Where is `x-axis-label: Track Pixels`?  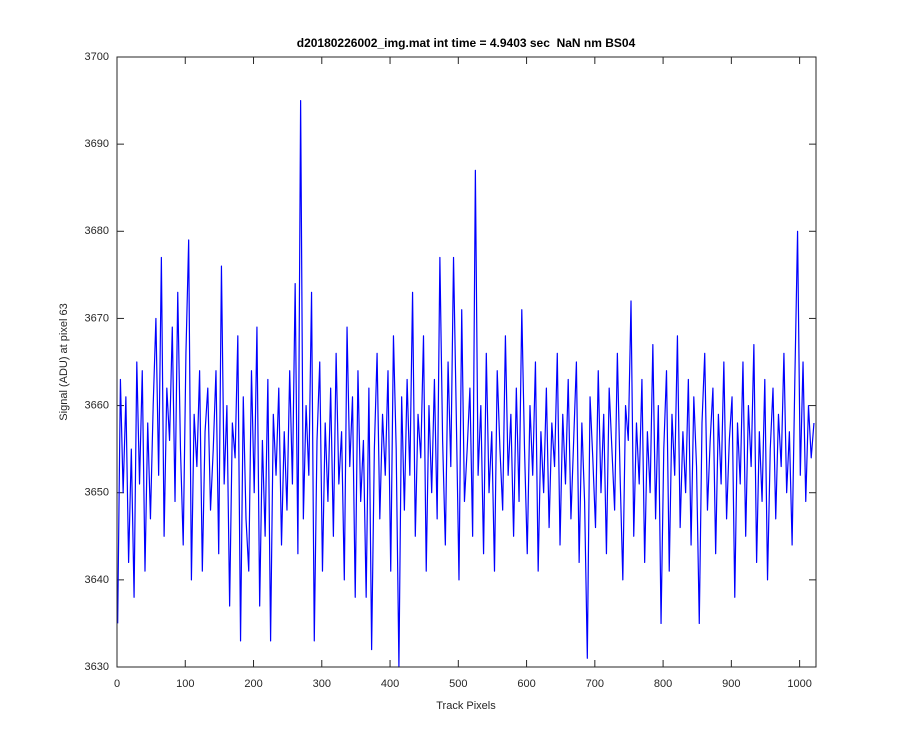 x-axis-label: Track Pixels is located at coordinates (466, 706).